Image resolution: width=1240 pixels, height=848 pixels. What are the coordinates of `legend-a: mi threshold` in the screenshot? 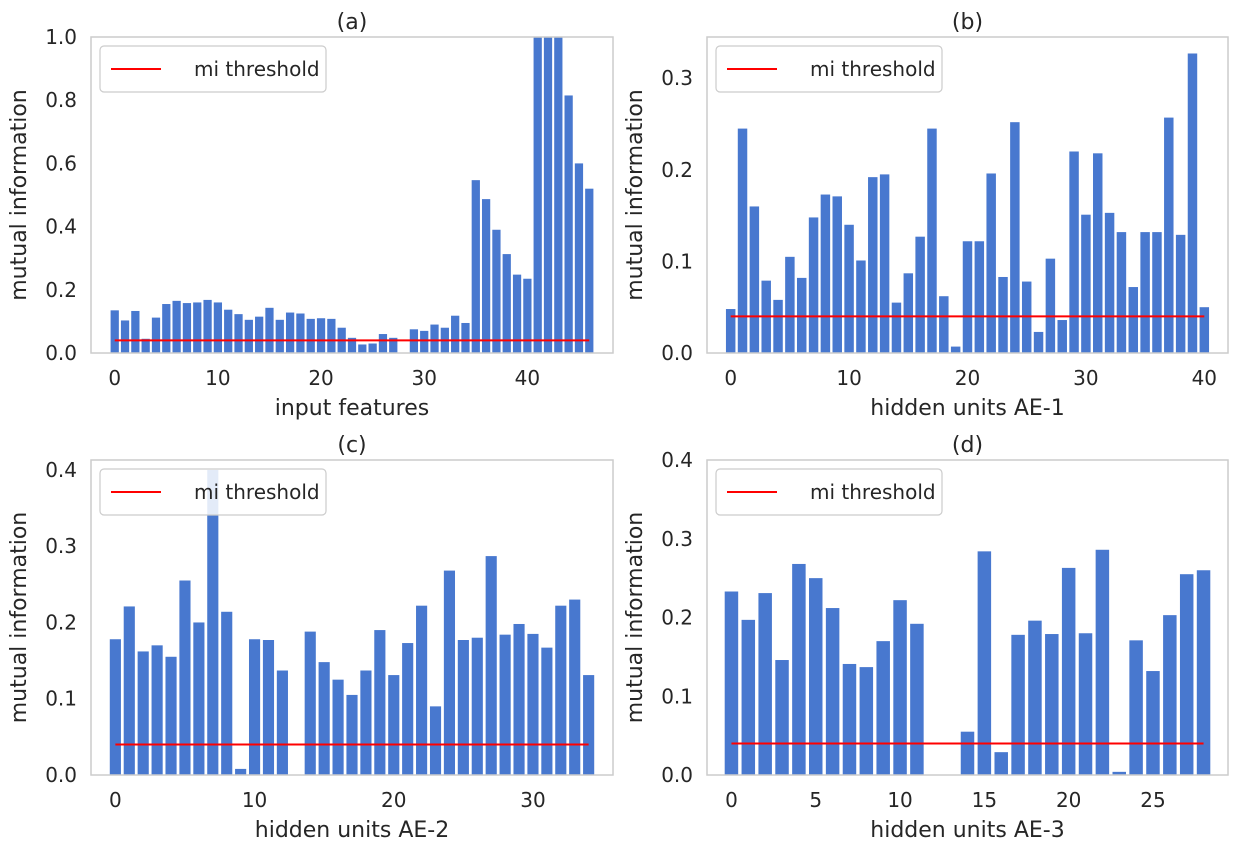 It's located at (213, 69).